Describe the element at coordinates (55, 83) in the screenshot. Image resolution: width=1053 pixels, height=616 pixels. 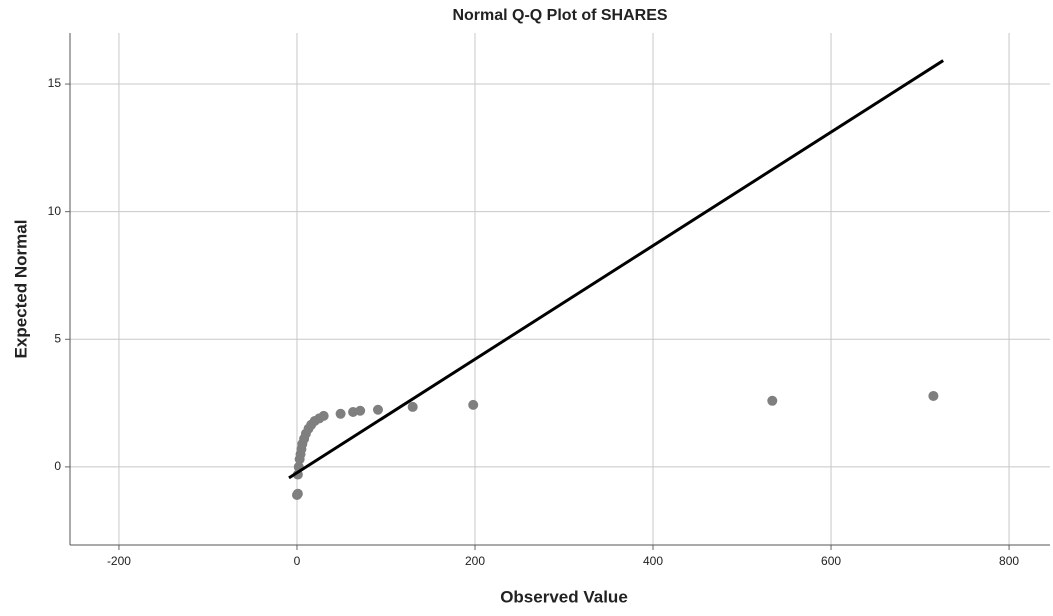
I see `y-tick-label: 15` at that location.